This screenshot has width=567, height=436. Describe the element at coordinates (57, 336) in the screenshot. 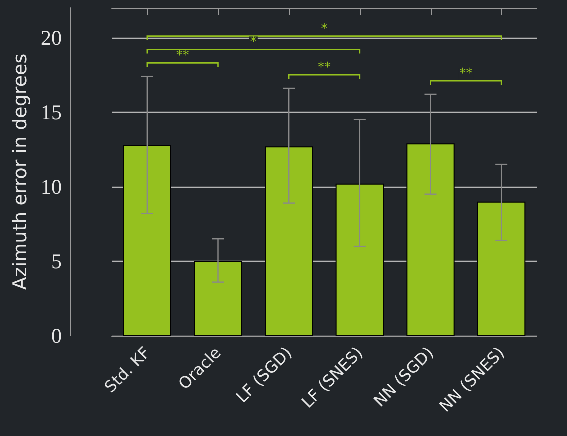

I see `y-tick-label: 0` at that location.